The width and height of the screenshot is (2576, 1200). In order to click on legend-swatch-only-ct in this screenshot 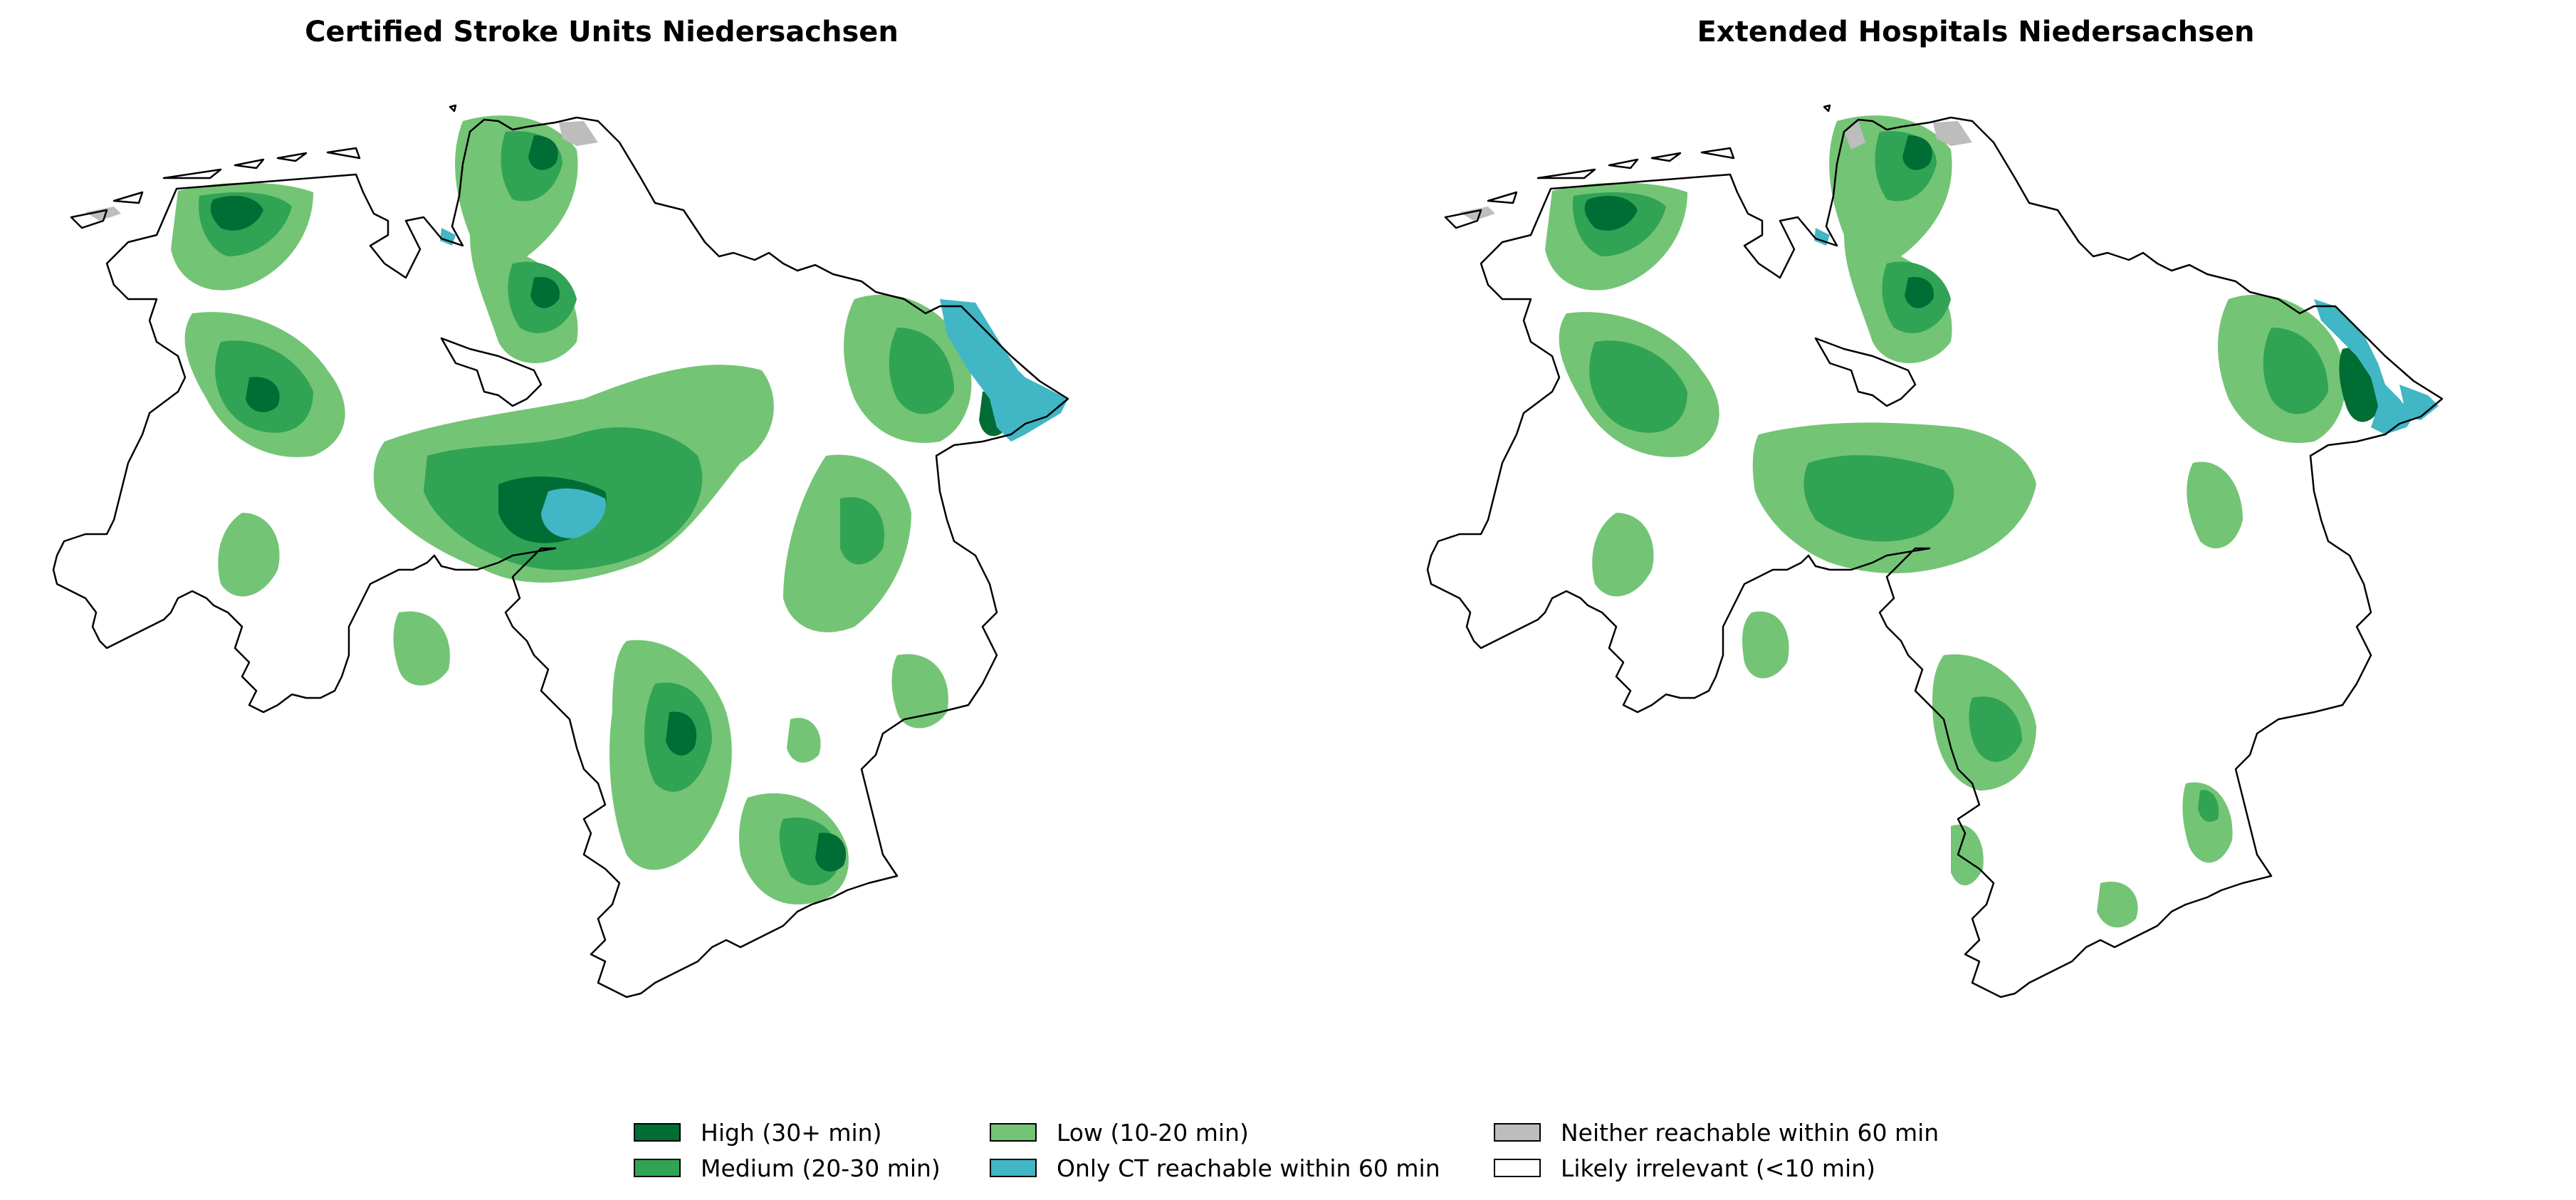, I will do `click(1013, 1168)`.